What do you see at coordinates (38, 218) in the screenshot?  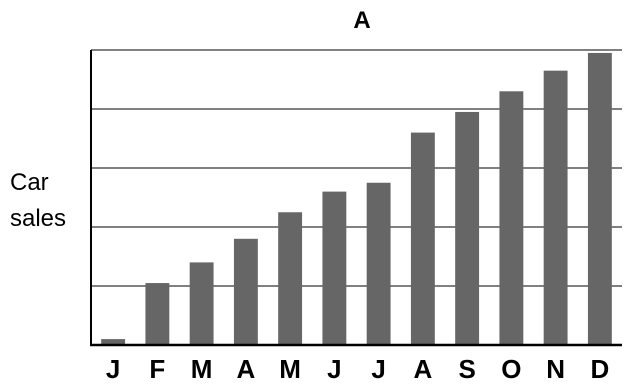 I see `y-axis-label-line-2: sales` at bounding box center [38, 218].